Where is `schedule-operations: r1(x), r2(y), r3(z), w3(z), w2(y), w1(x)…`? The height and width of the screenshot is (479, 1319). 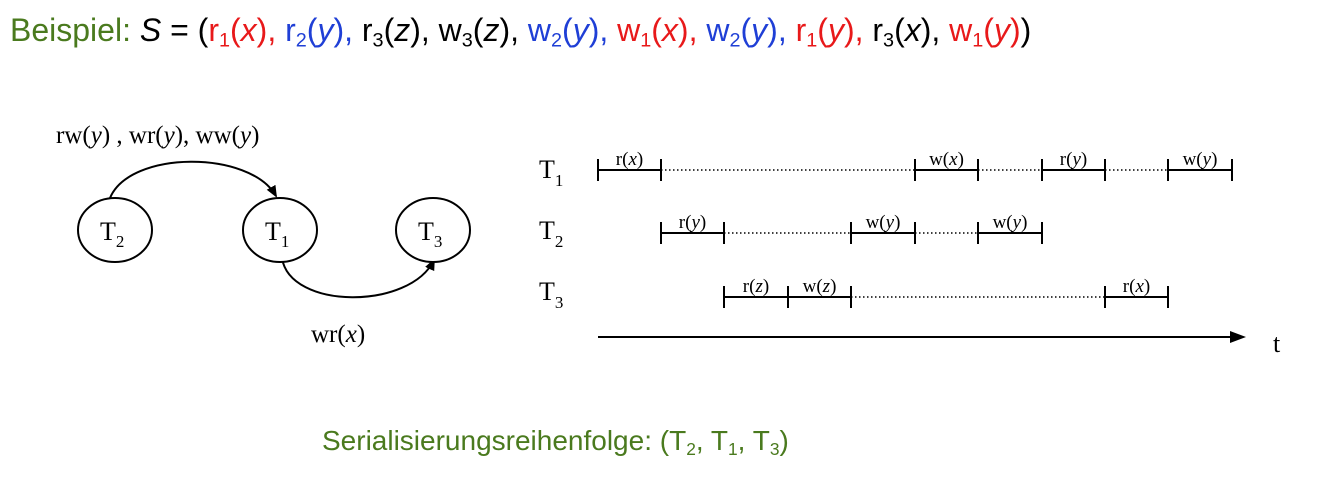 schedule-operations: r1(x), r2(y), r3(z), w3(z), w2(y), w1(x)… is located at coordinates (614, 32).